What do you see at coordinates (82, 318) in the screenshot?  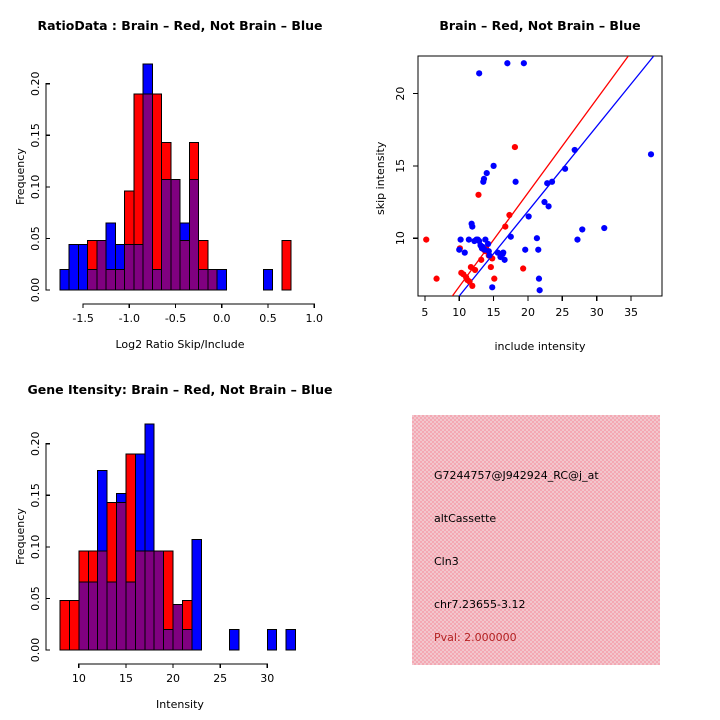 I see `x-tick-label: -1.5` at bounding box center [82, 318].